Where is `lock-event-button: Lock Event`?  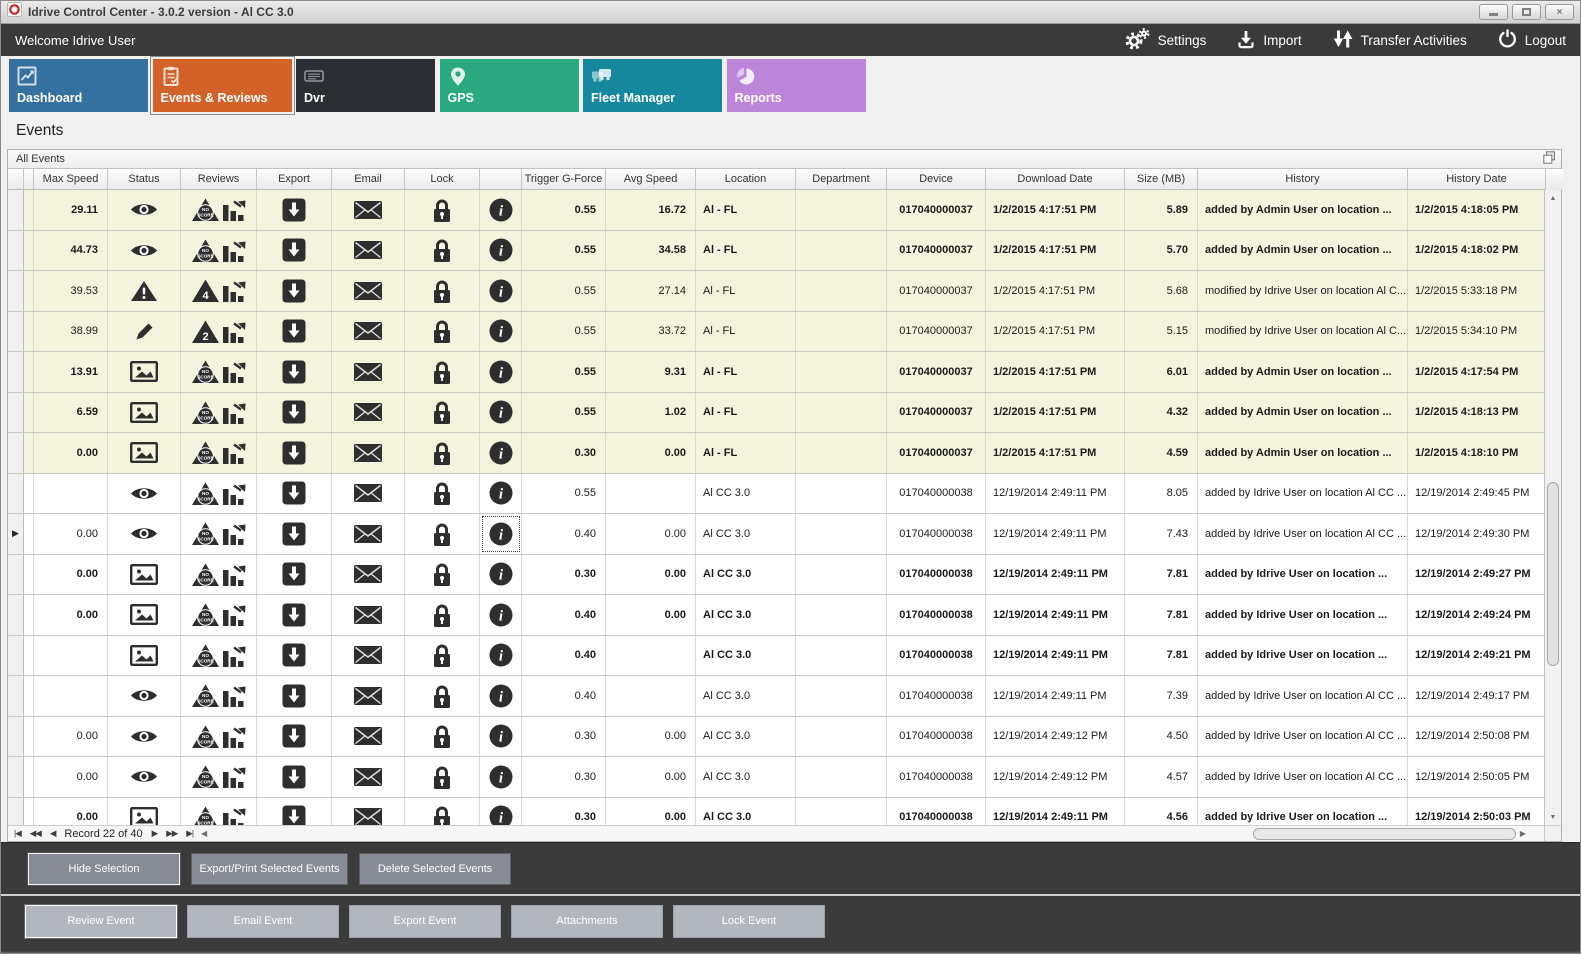 lock-event-button: Lock Event is located at coordinates (749, 921).